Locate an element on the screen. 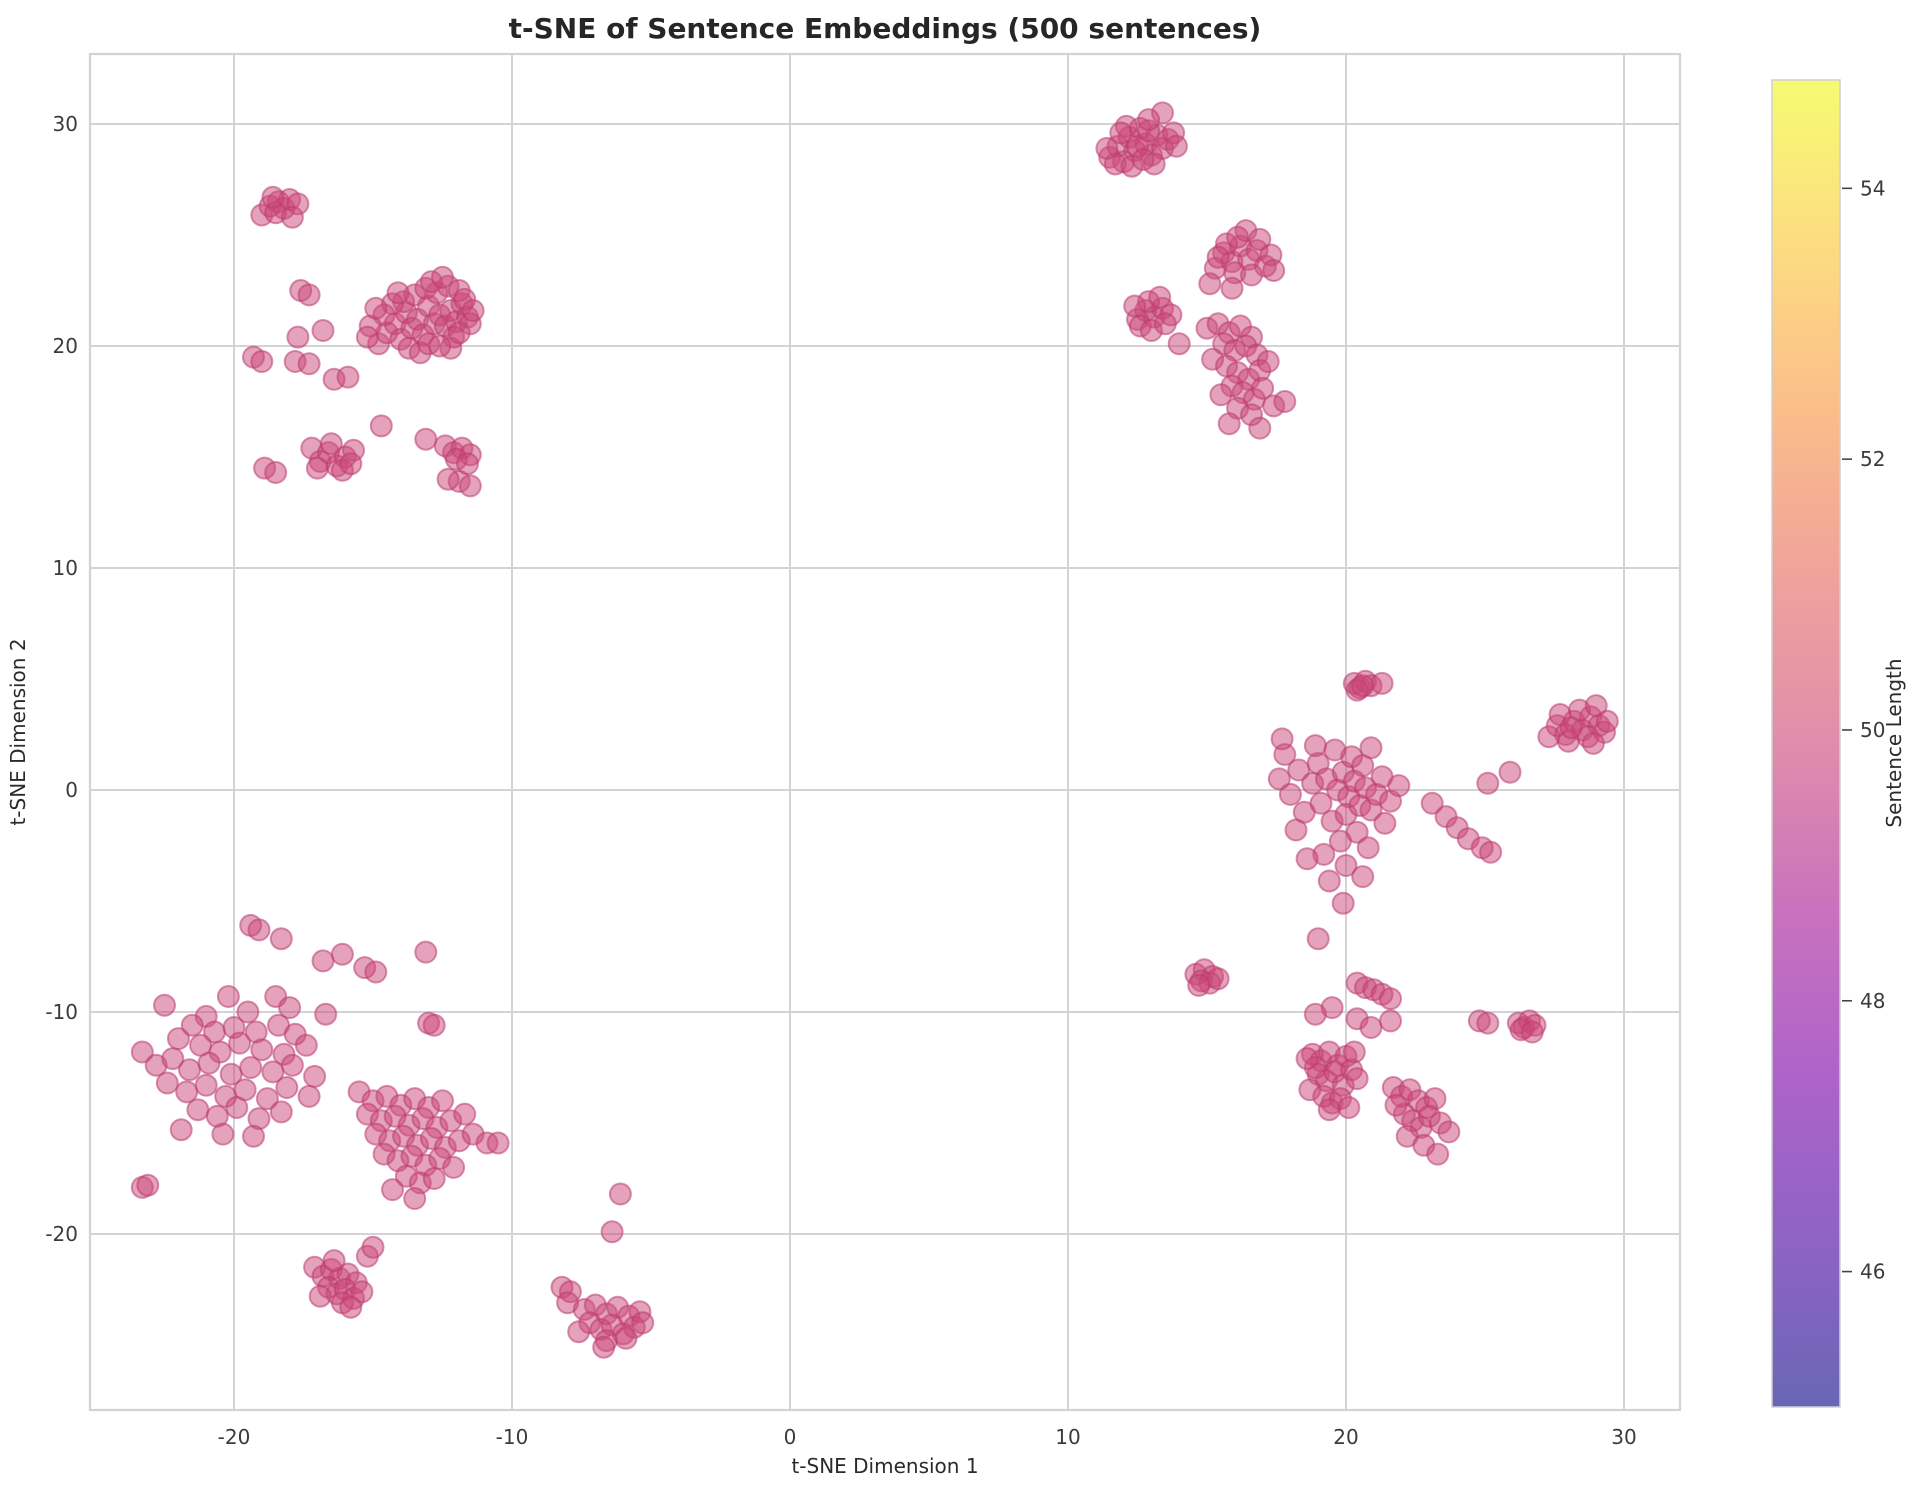 This screenshot has width=1924, height=1485. colorbar-tick-label: 50 is located at coordinates (1872, 730).